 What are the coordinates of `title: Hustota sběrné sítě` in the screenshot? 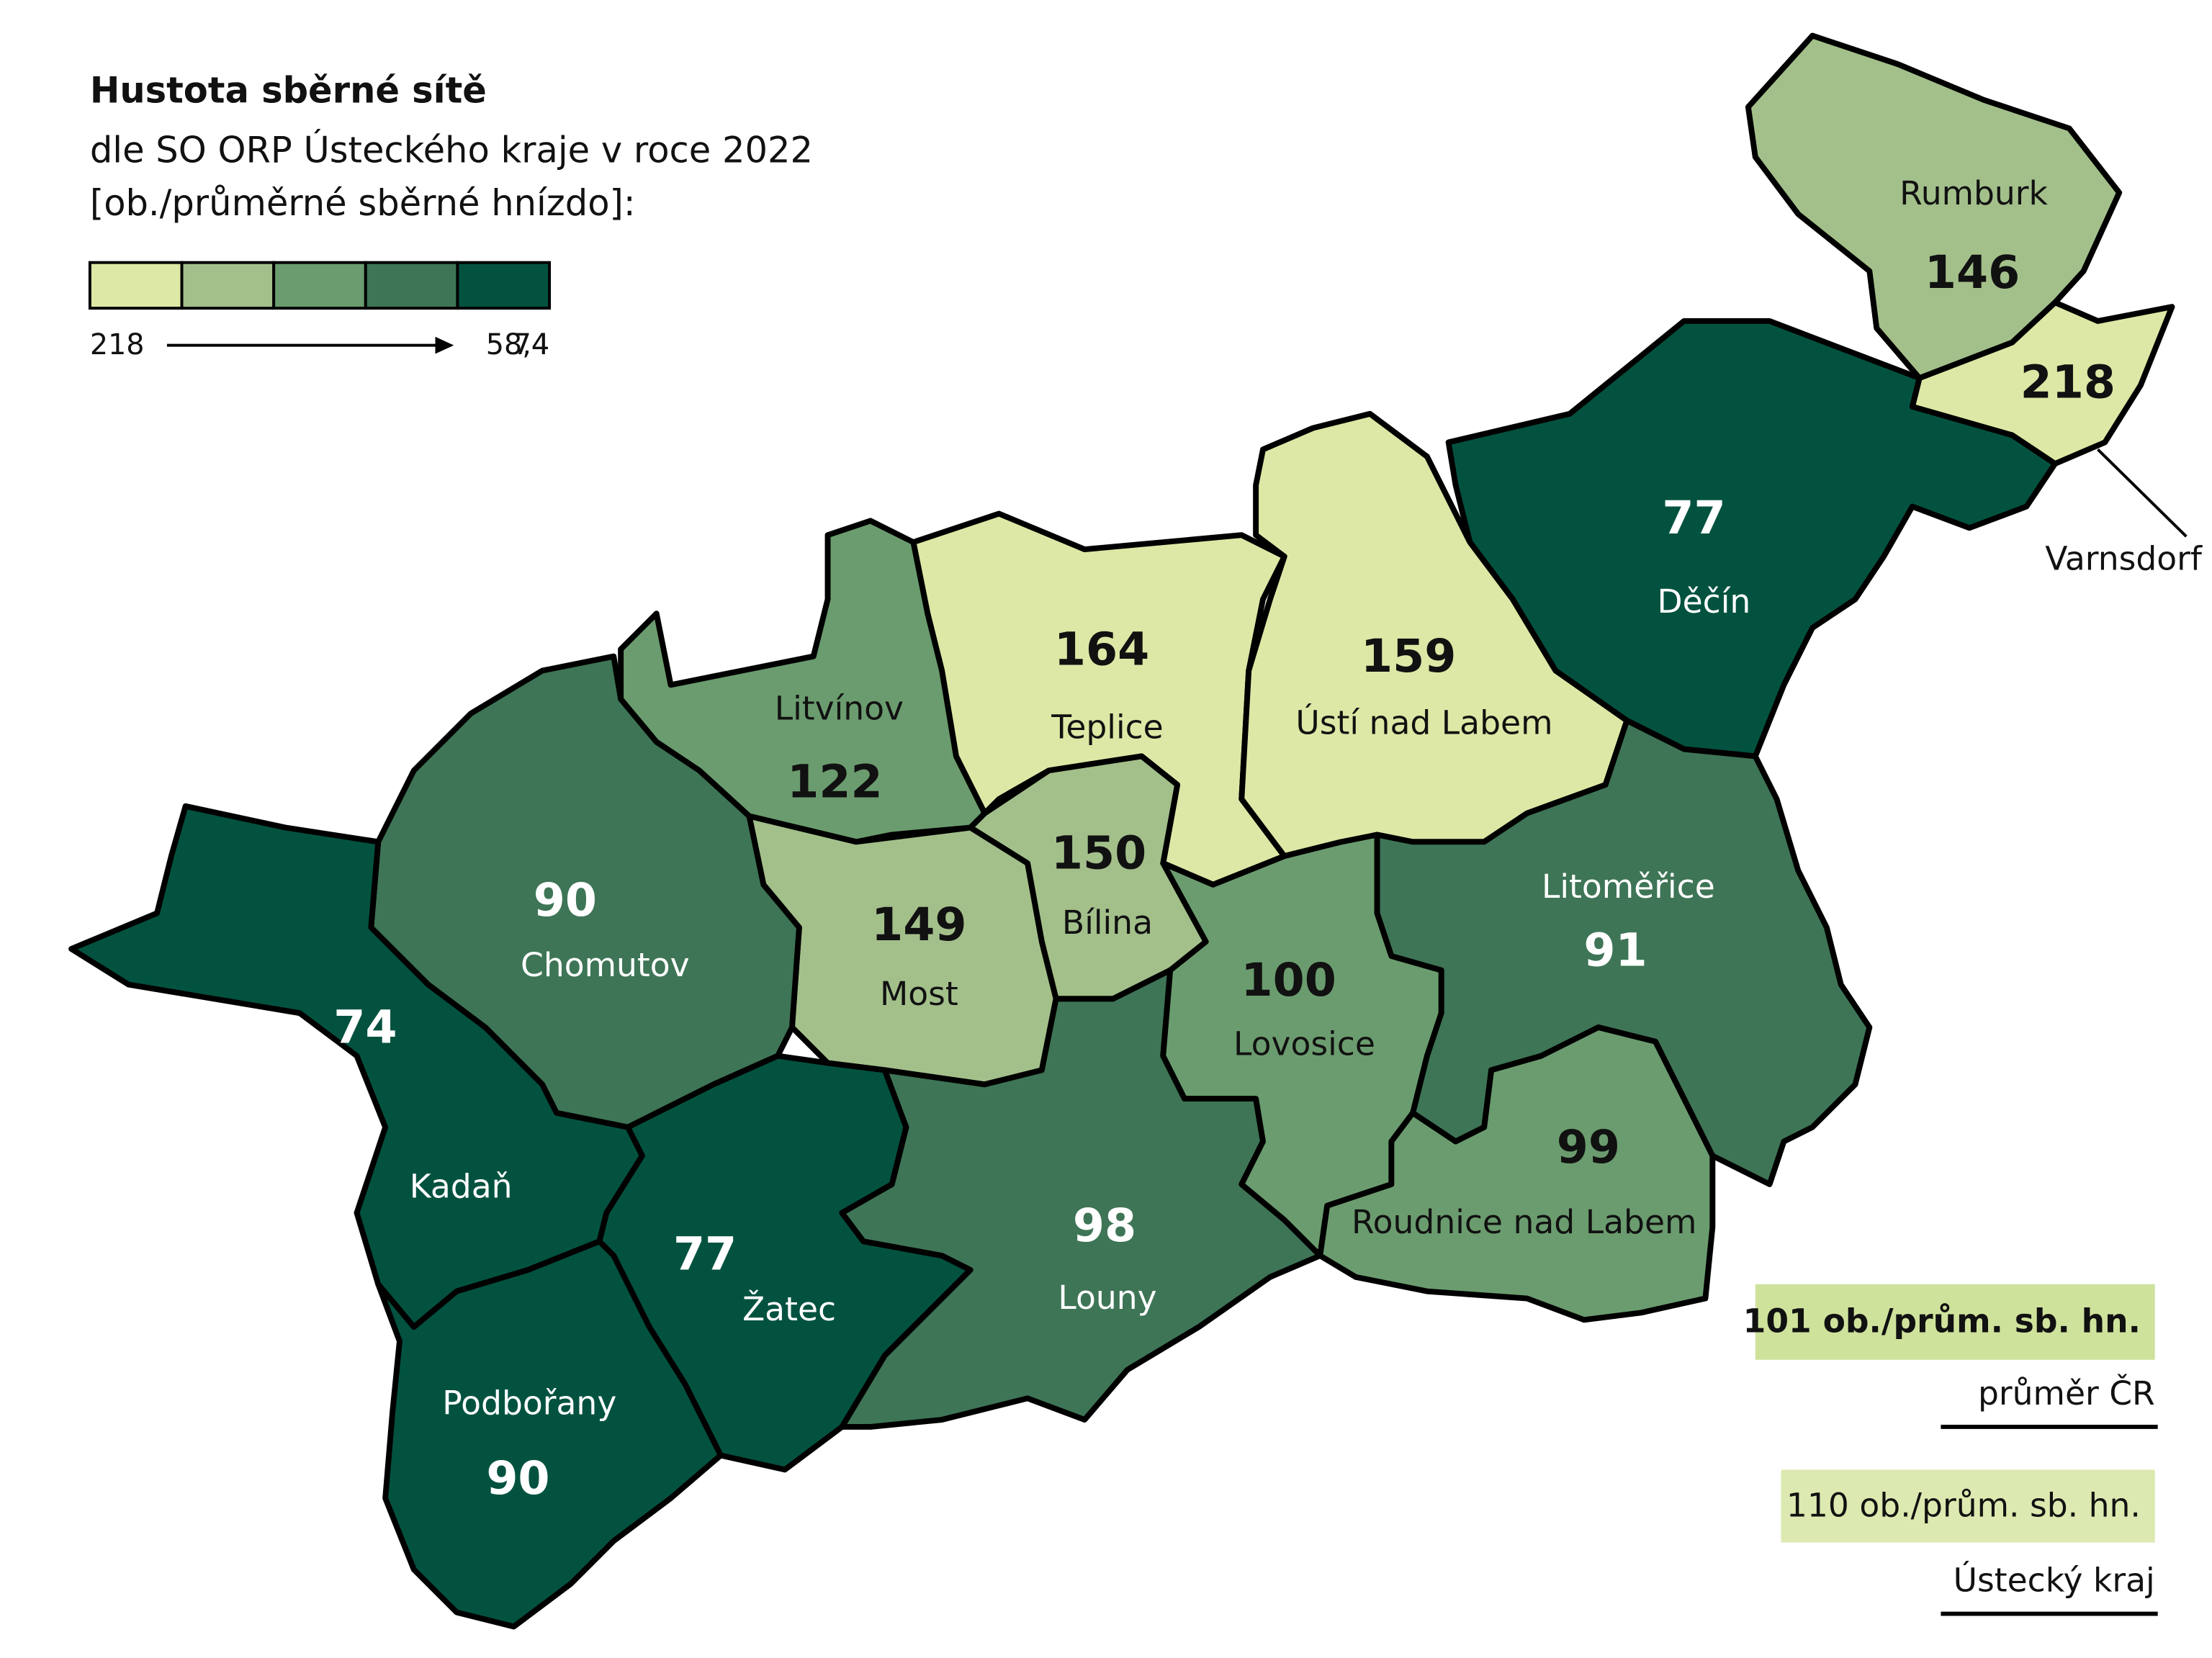 It's located at (288, 90).